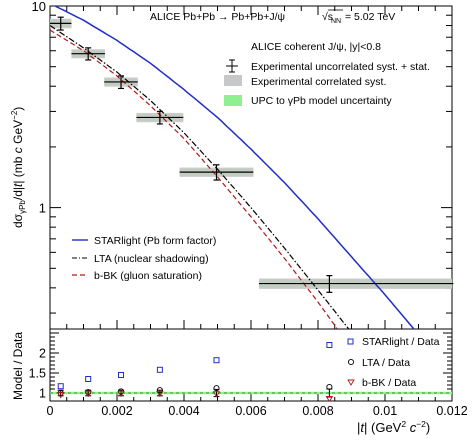 The image size is (474, 440). I want to click on legend-corr-swatch, so click(233, 80).